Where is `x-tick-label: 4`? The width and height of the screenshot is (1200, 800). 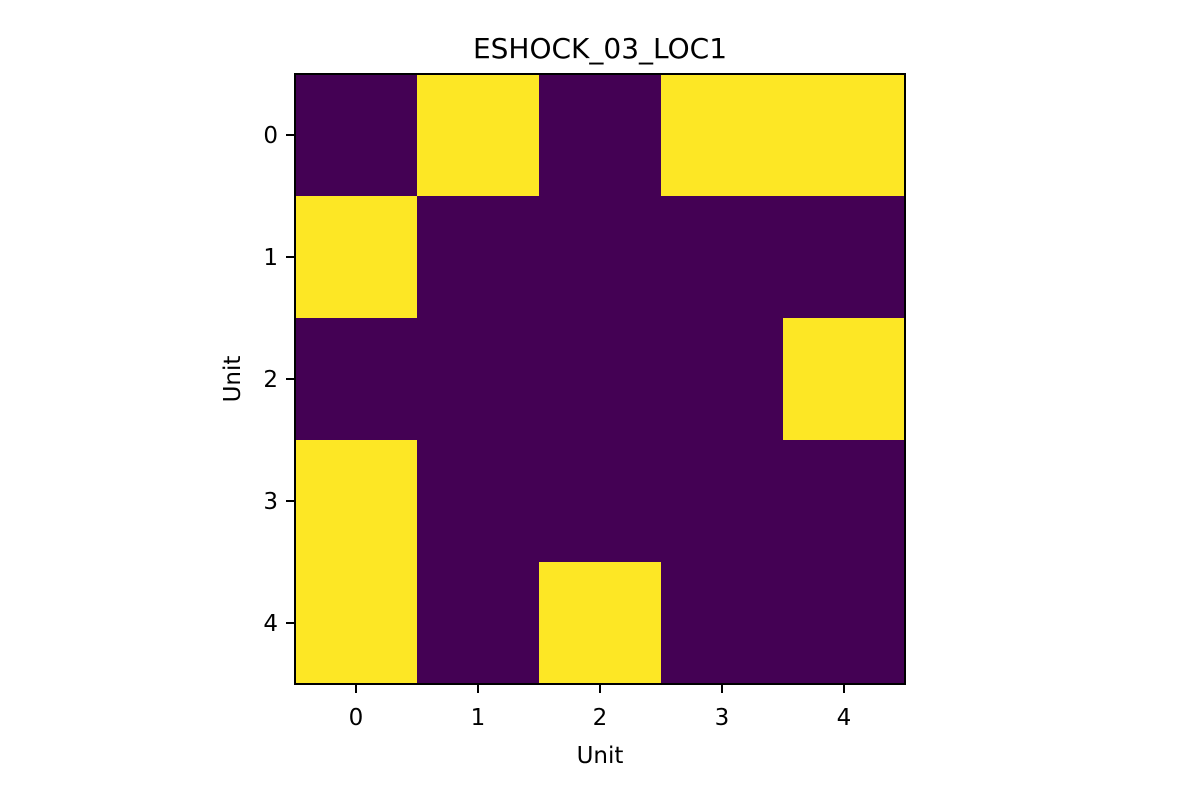
x-tick-label: 4 is located at coordinates (844, 718).